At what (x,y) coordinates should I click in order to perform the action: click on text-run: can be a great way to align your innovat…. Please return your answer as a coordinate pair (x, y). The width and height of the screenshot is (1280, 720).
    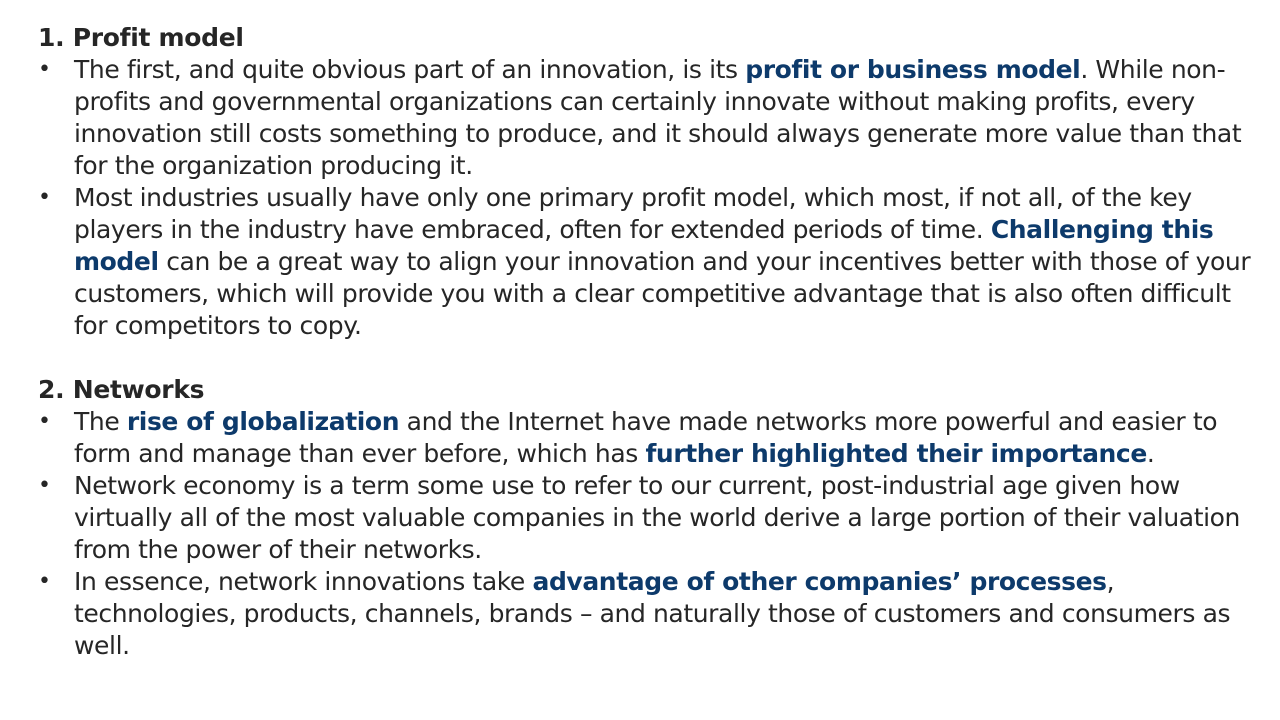
    Looking at the image, I should click on (662, 293).